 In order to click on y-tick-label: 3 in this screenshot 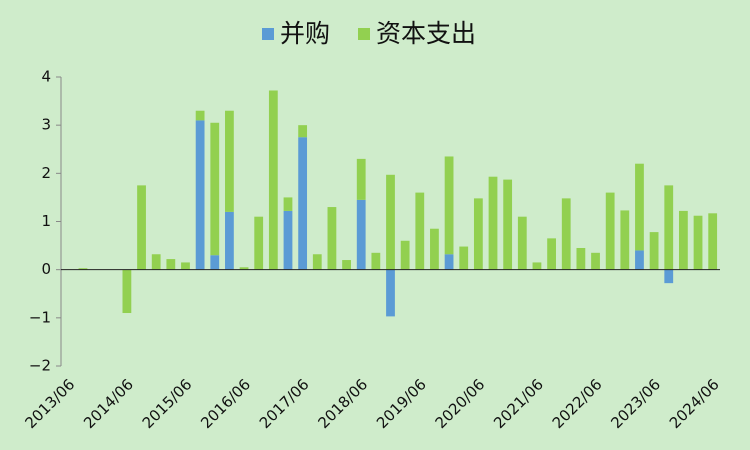, I will do `click(46, 125)`.